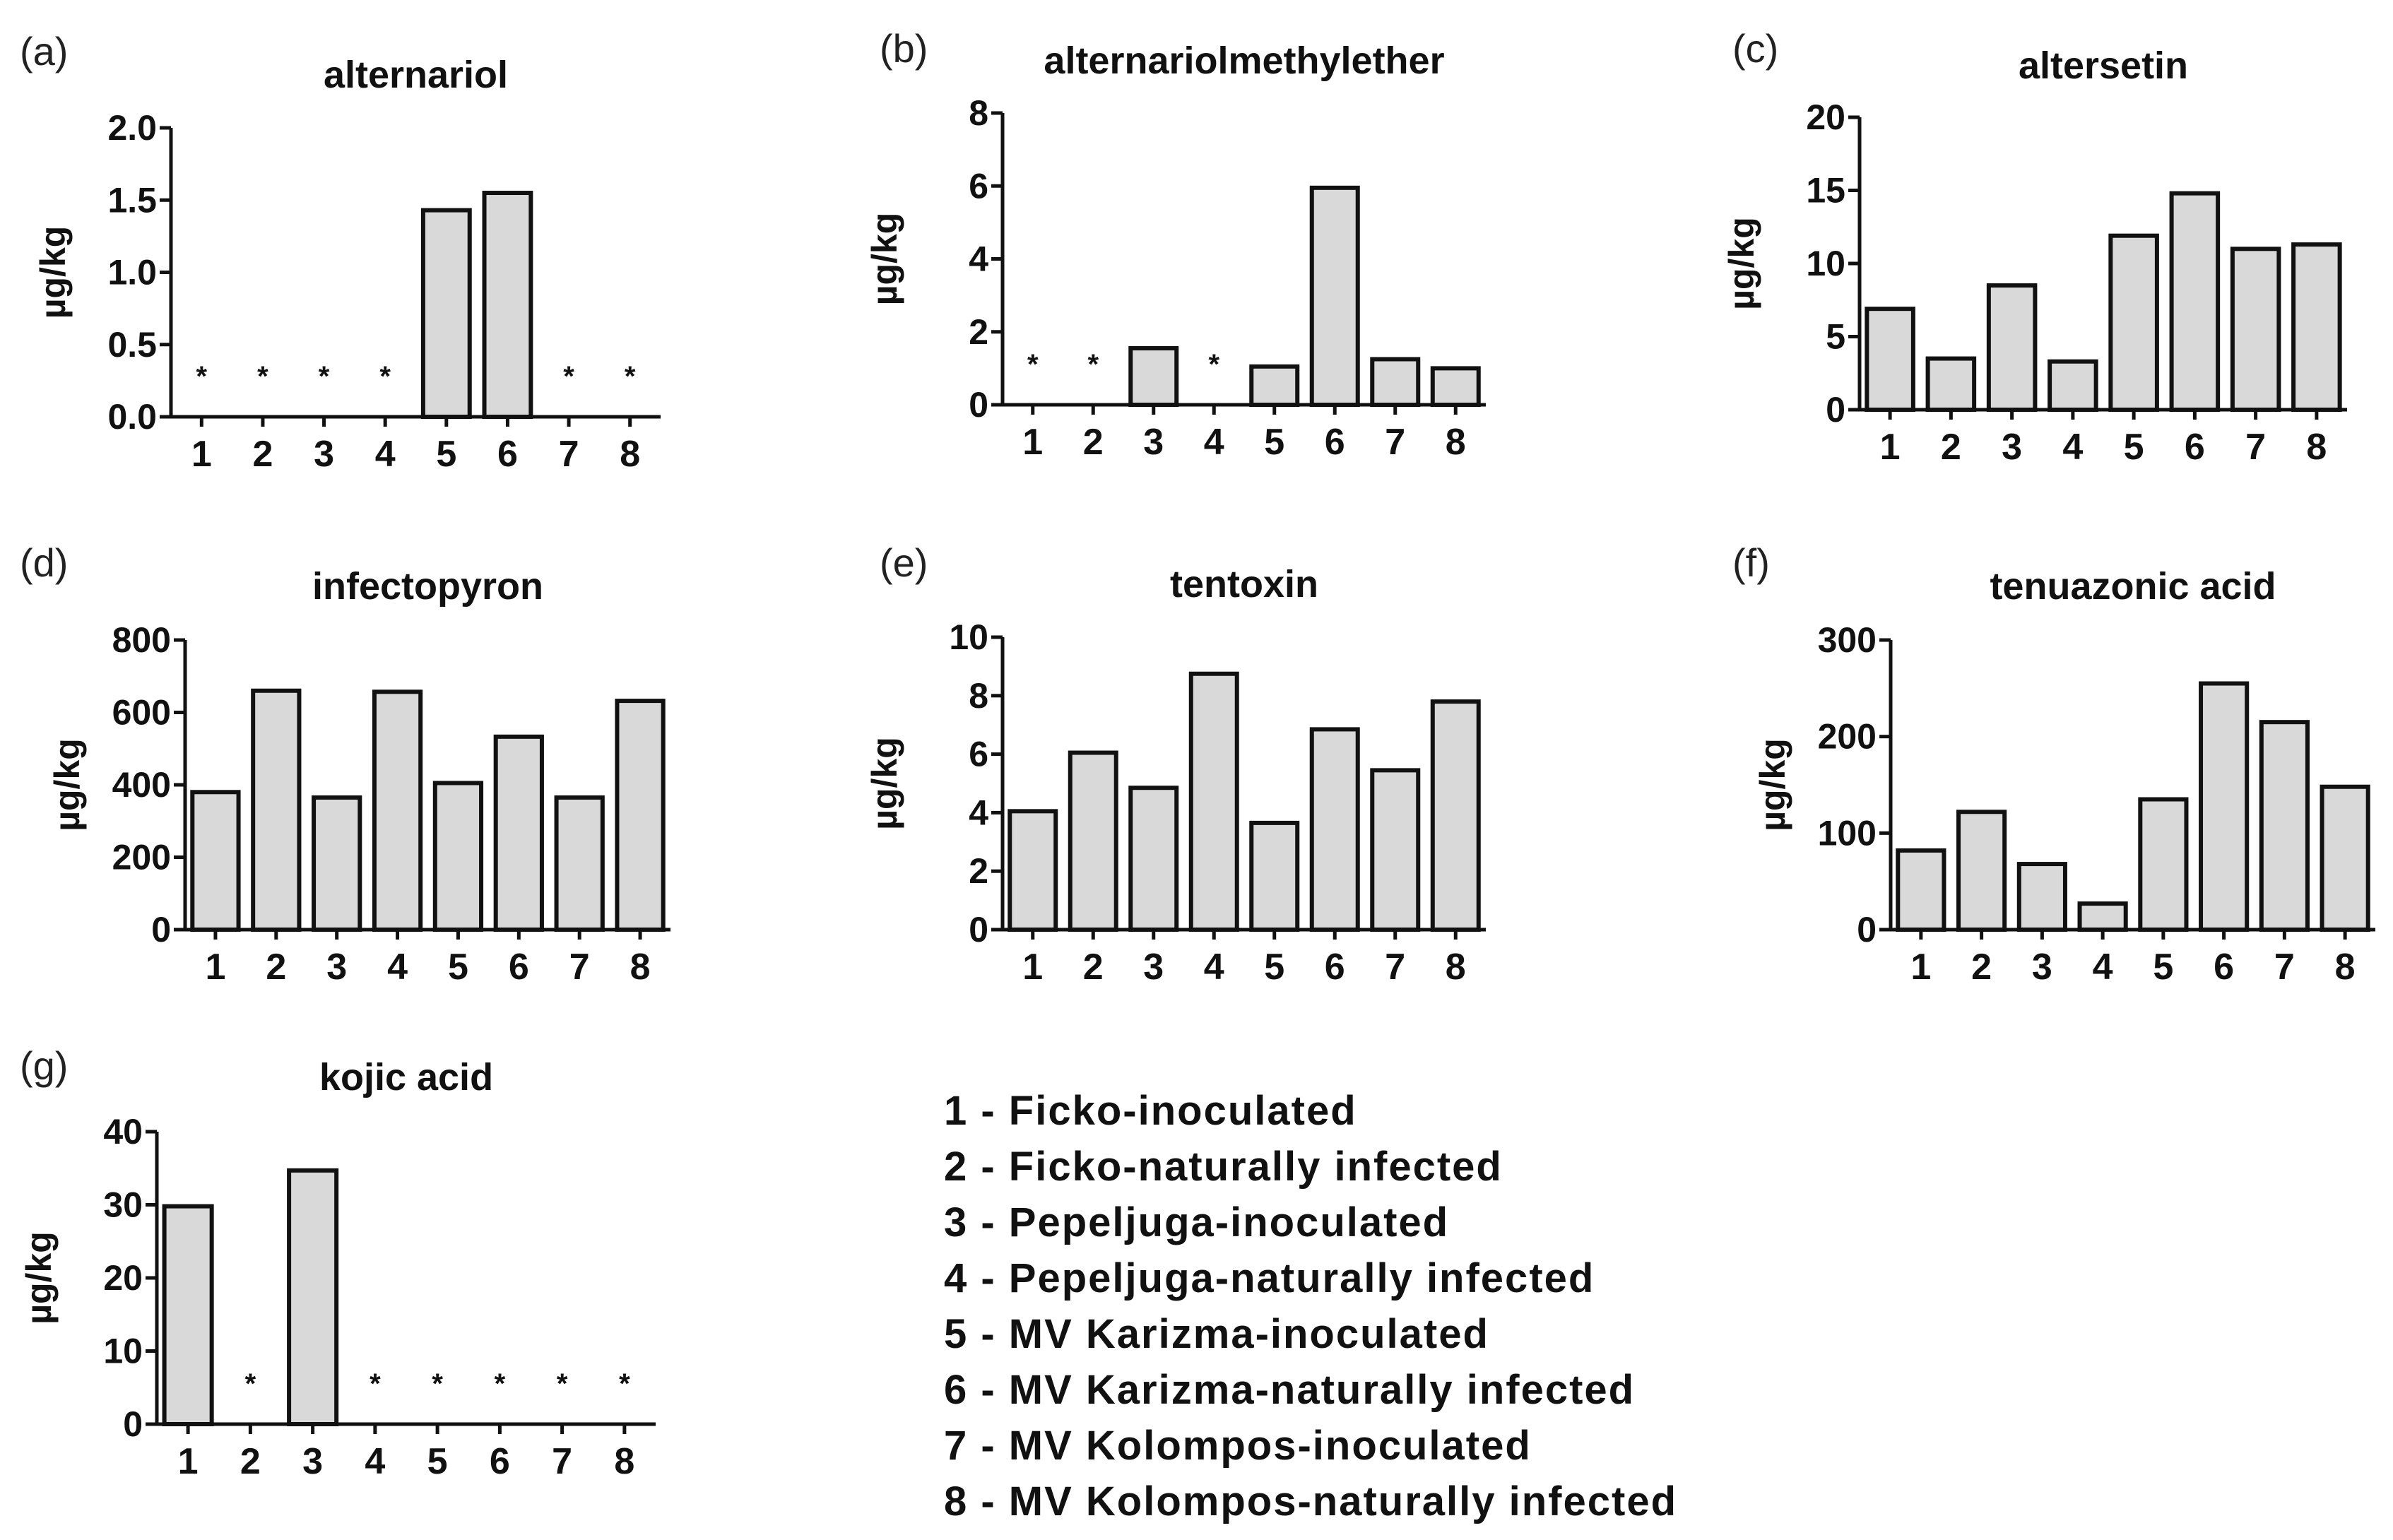  Describe the element at coordinates (2103, 66) in the screenshot. I see `chart-title: altersetin` at that location.